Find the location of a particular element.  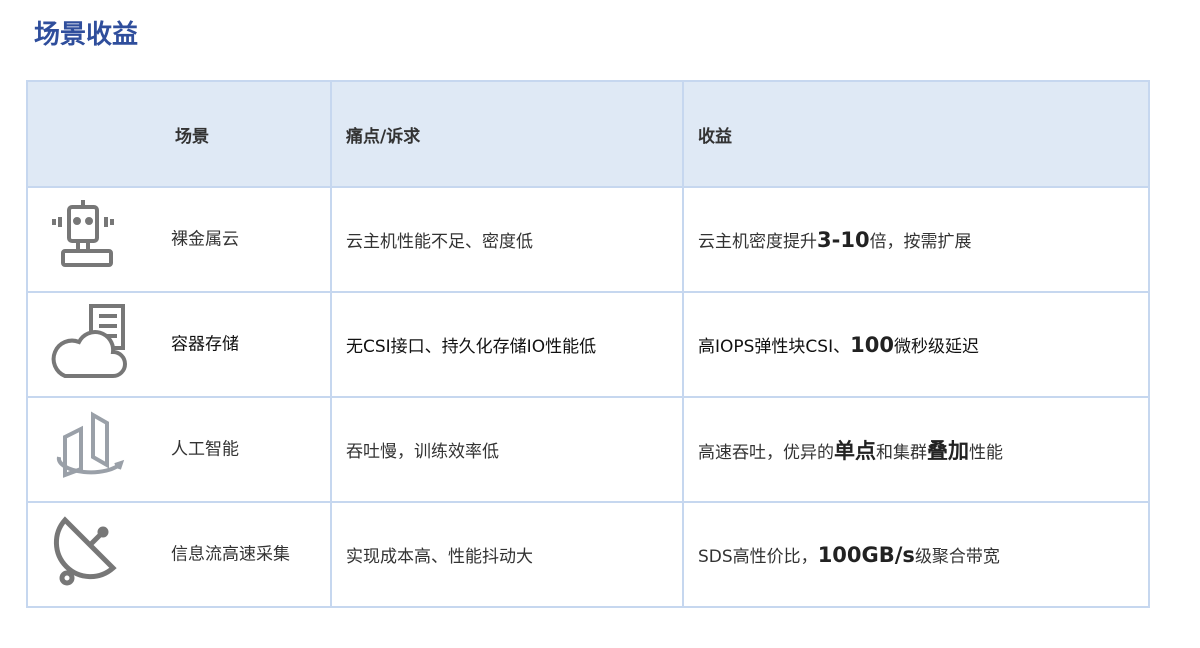

benefit-highlight: 叠加 is located at coordinates (948, 450).